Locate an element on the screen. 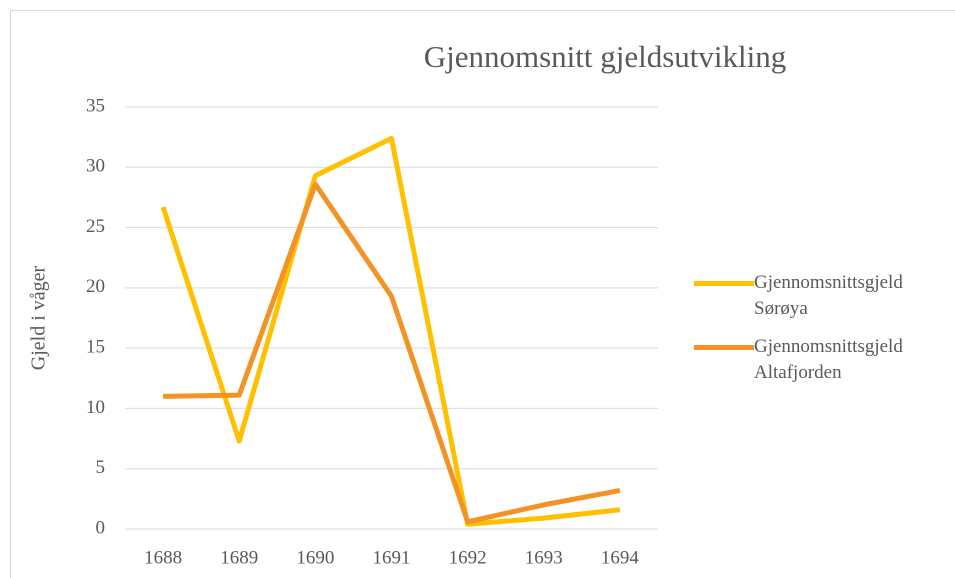  y-tick-label: 15 is located at coordinates (95, 347).